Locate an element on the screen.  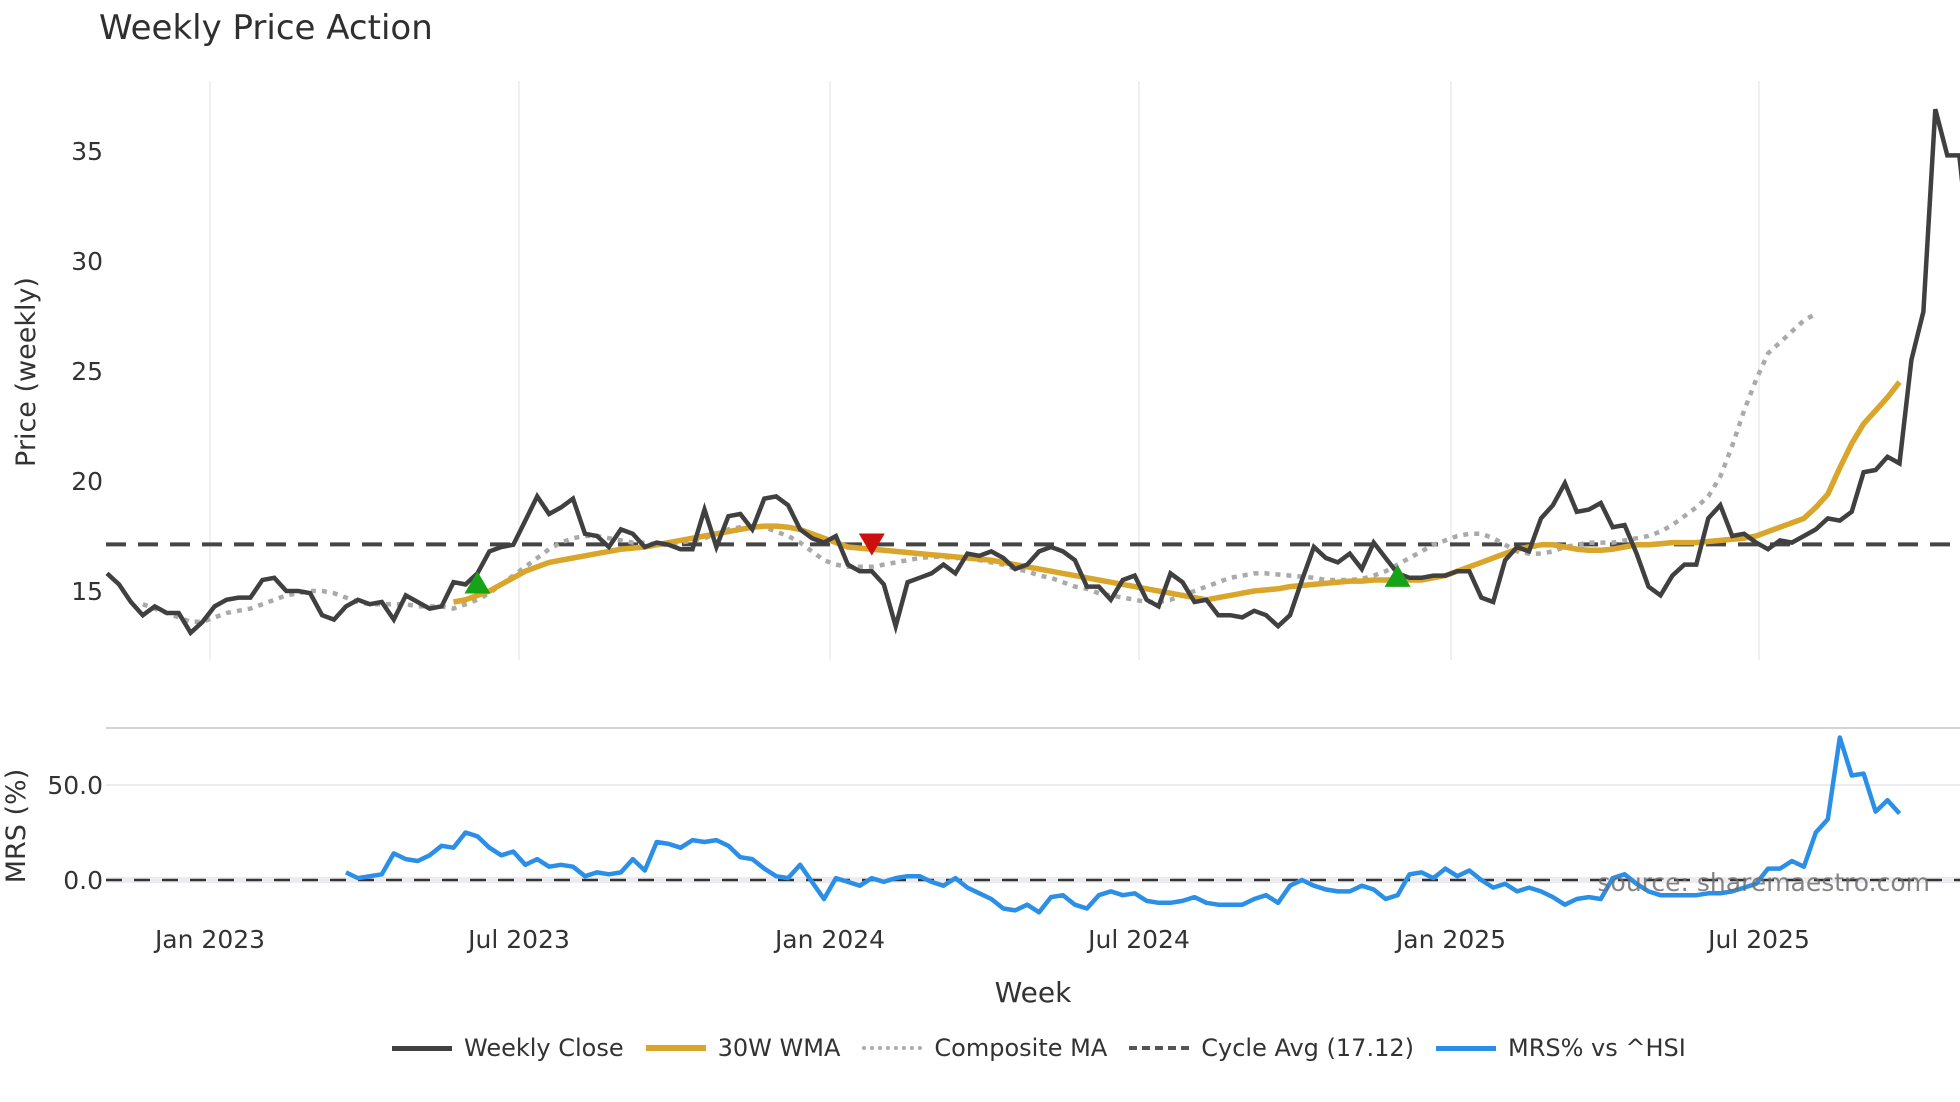
svg-text: Jul 2024 is located at coordinates (1138, 939).